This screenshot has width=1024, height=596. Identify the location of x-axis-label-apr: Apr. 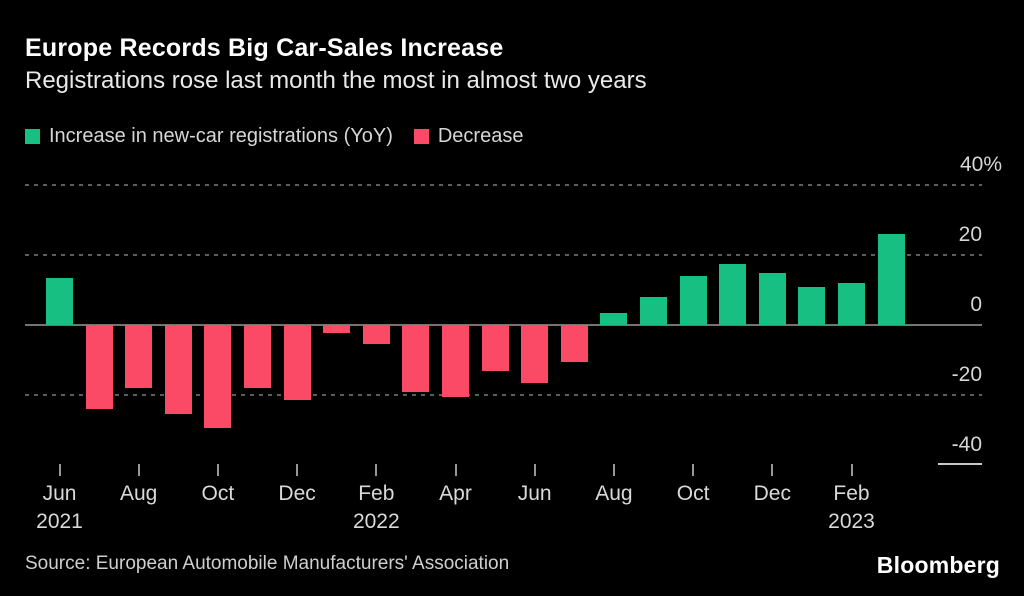
(455, 493).